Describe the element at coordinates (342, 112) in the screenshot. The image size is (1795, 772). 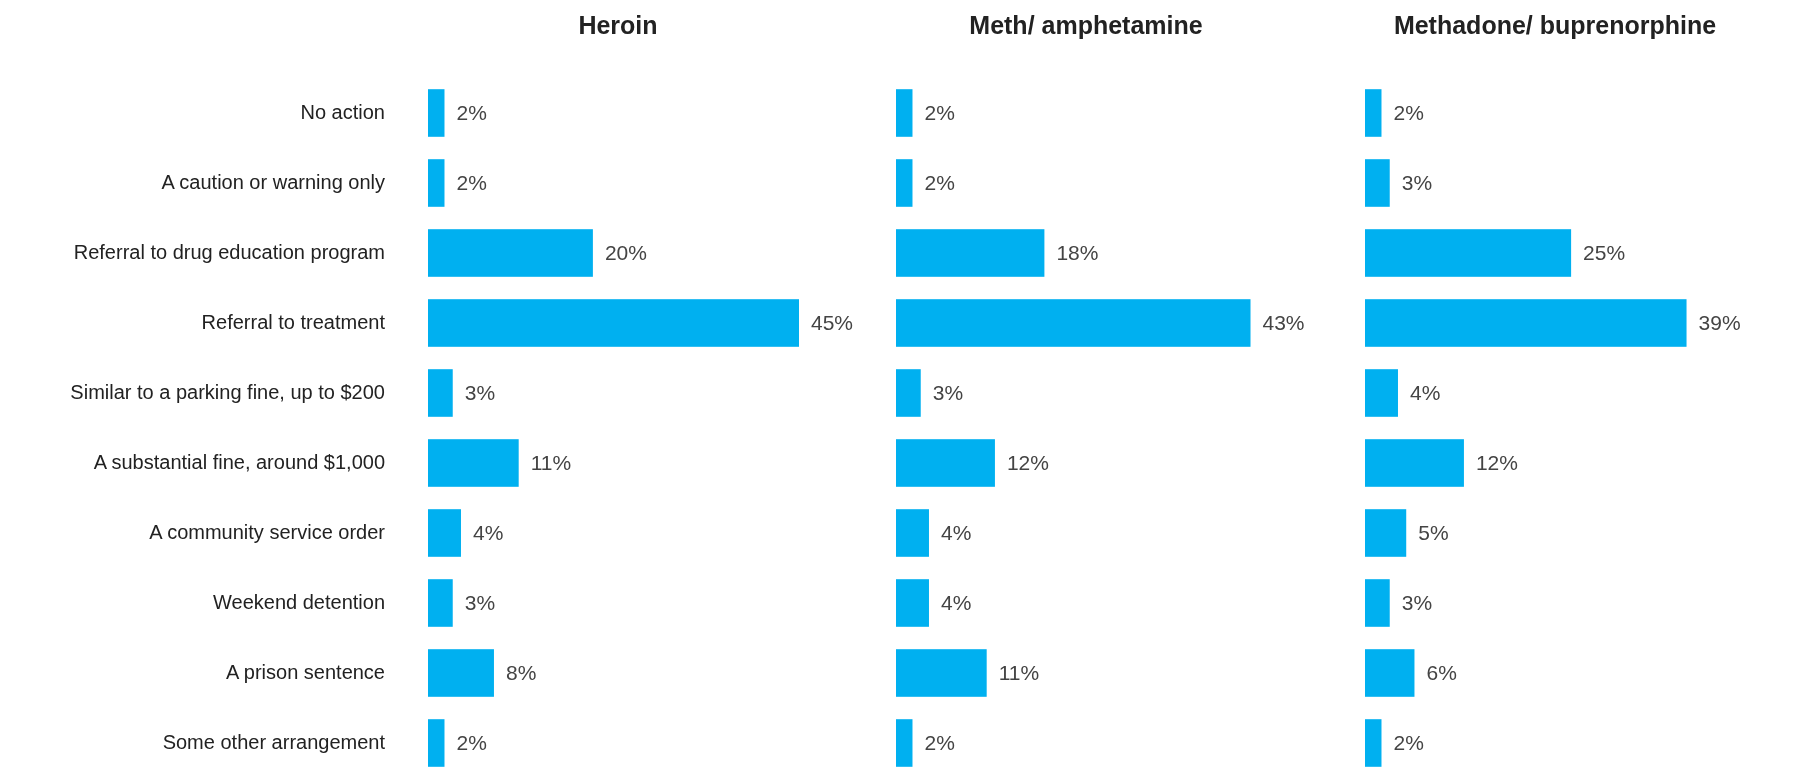
I see `y-tick-label: No action` at that location.